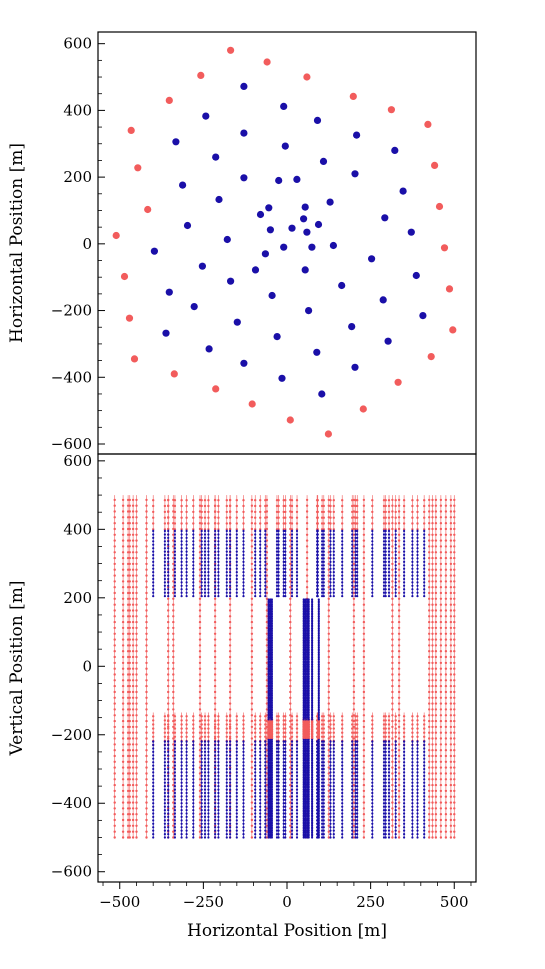 Image resolution: width=545 pixels, height=969 pixels. What do you see at coordinates (342, 779) in the screenshot?
I see `blue-string-31-1-dom` at bounding box center [342, 779].